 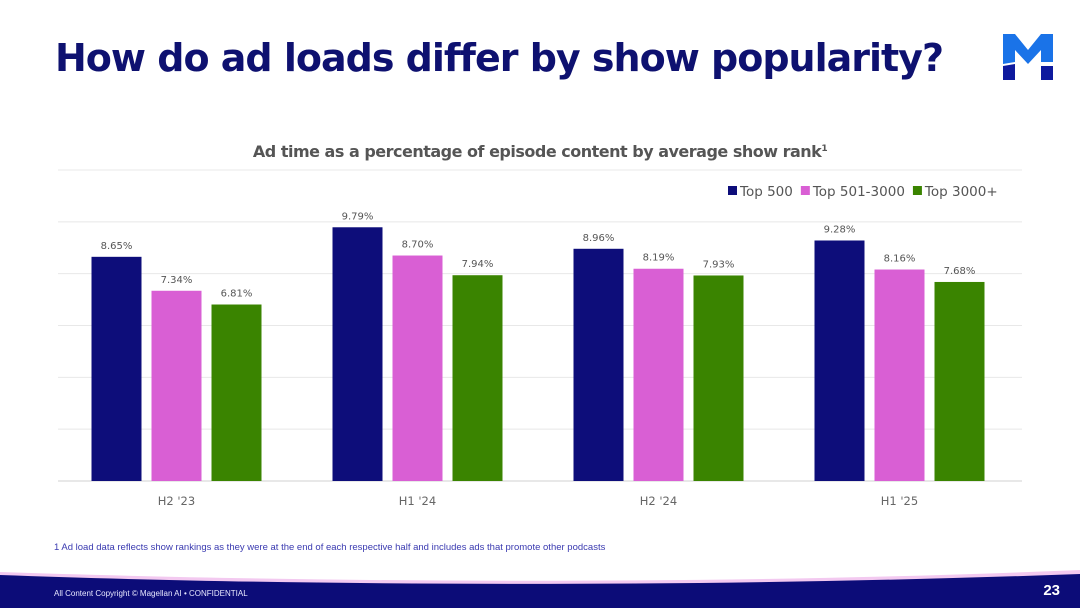 I want to click on category-label: H1 '24, so click(x=417, y=501).